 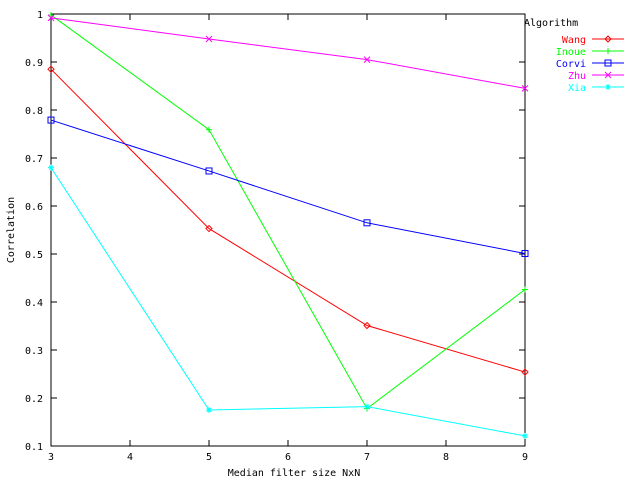 I want to click on legend-label-zhu: Zhu, so click(x=577, y=76).